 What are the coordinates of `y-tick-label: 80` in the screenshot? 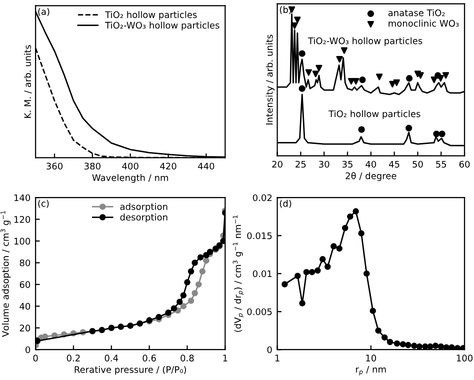 It's located at (25, 262).